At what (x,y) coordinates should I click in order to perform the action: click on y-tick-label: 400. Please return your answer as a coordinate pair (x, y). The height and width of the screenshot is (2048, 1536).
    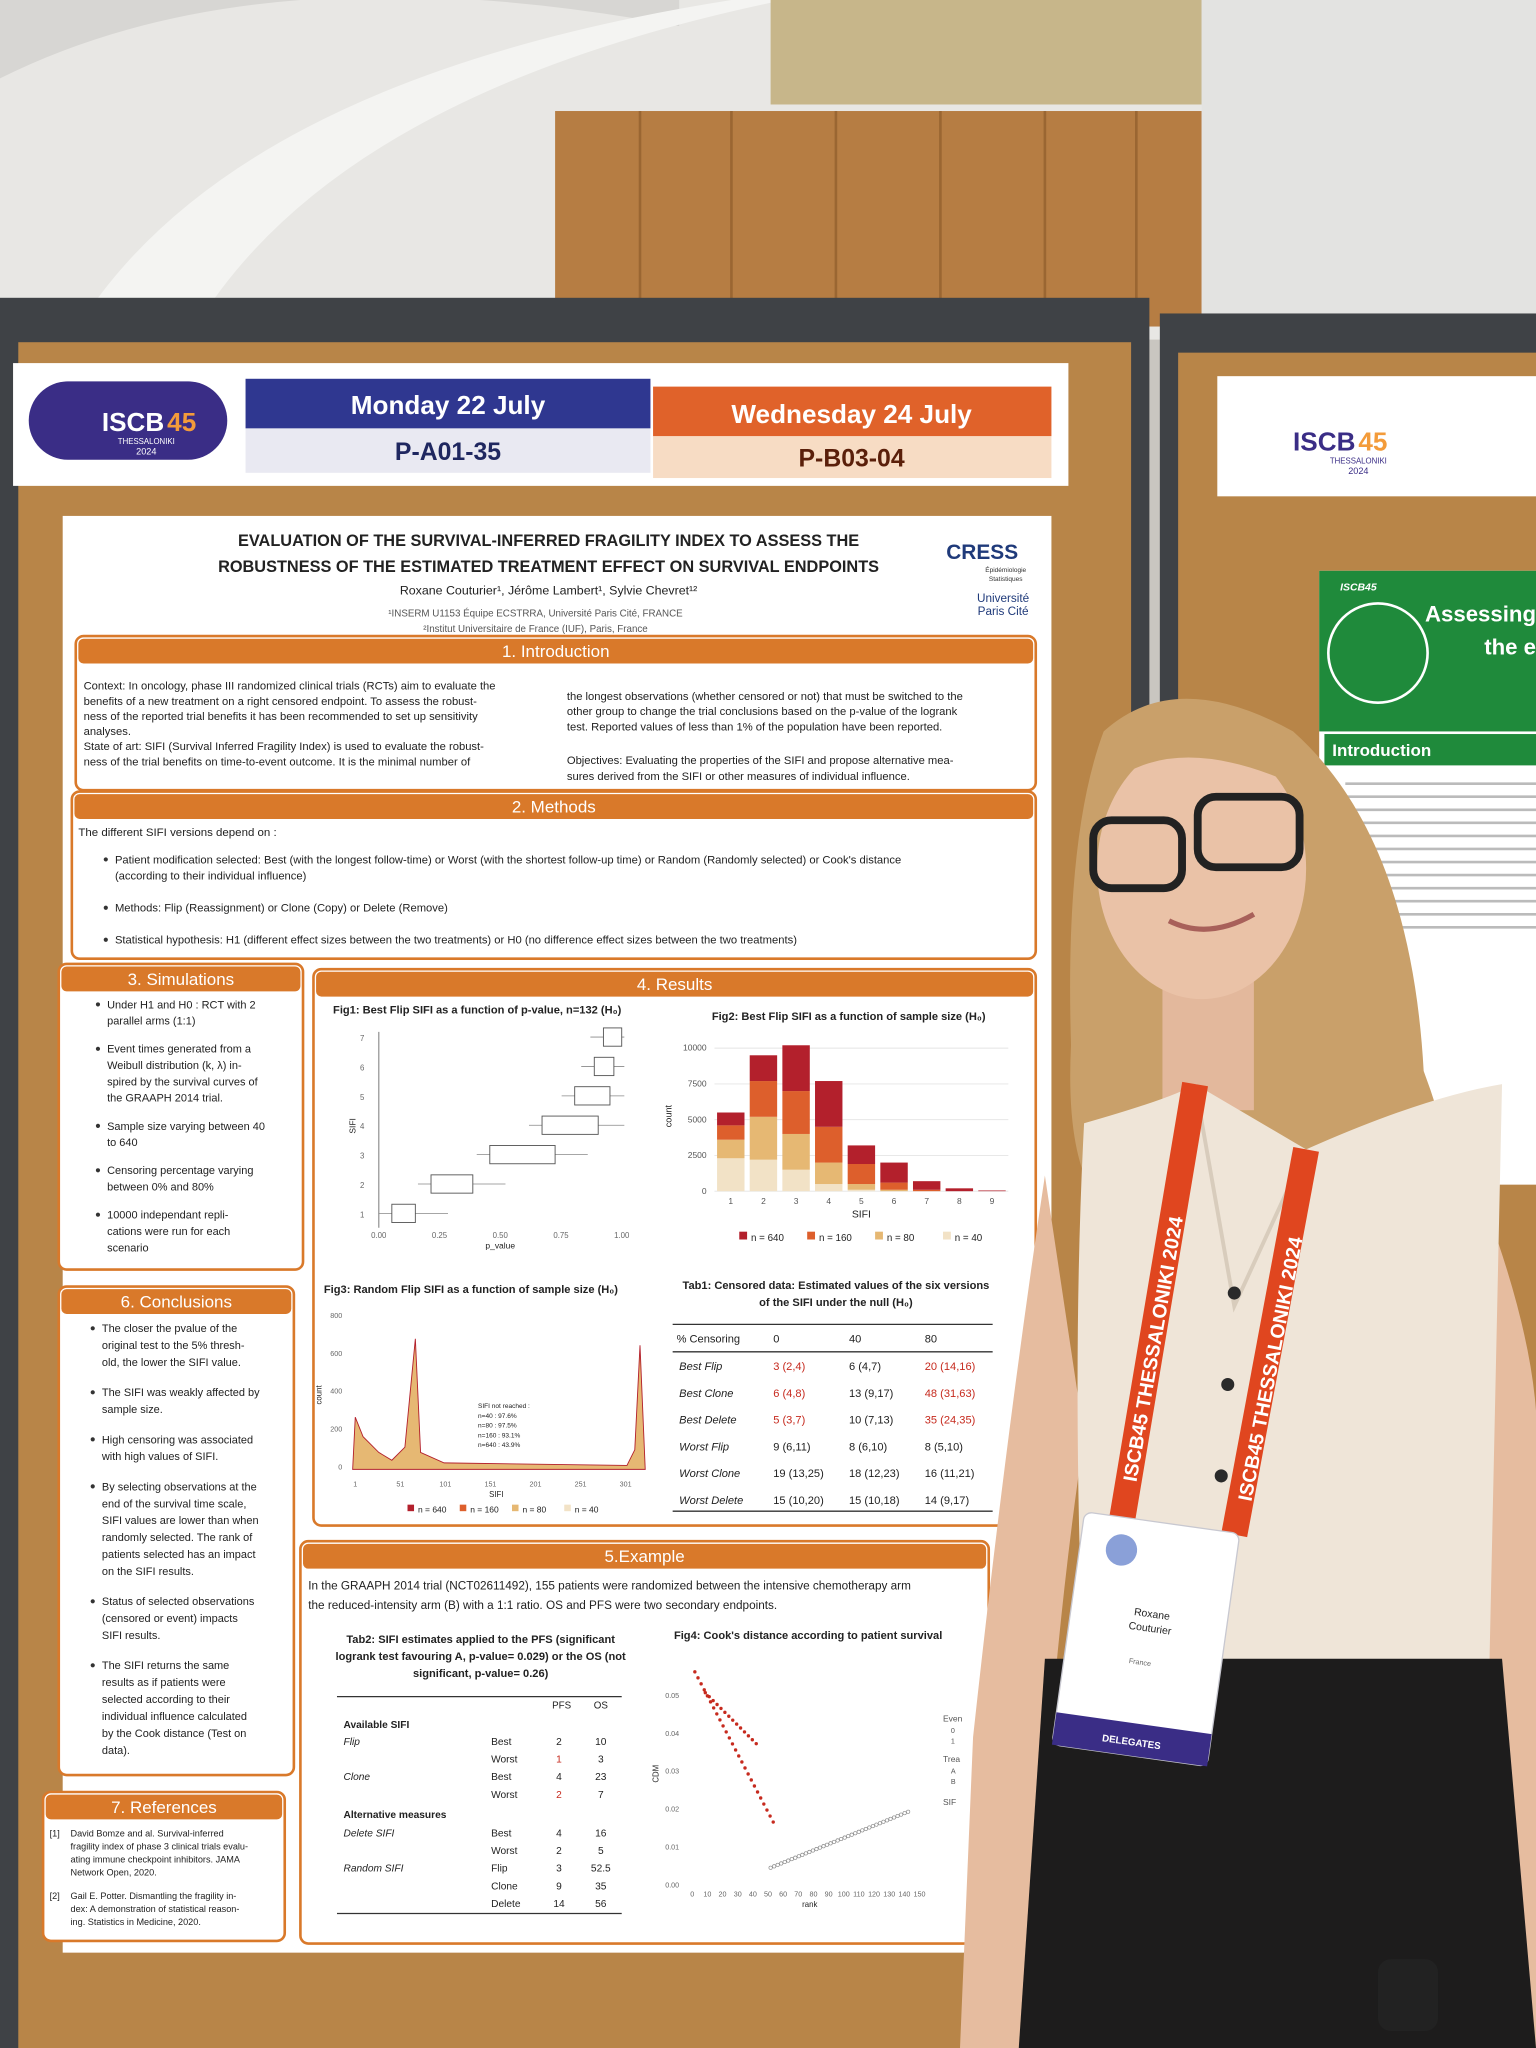
    Looking at the image, I should click on (336, 1392).